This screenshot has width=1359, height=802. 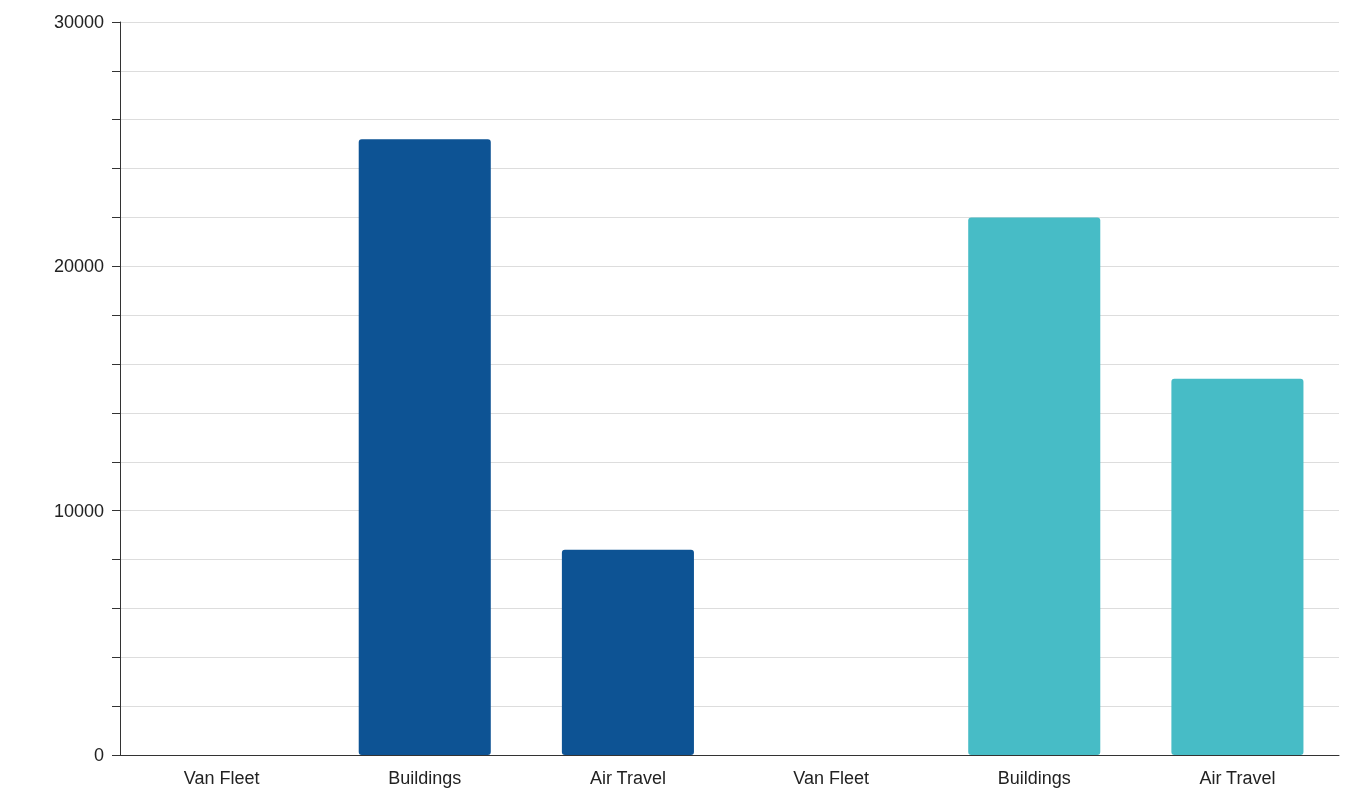 I want to click on y-tick-label: 20000, so click(x=78, y=266).